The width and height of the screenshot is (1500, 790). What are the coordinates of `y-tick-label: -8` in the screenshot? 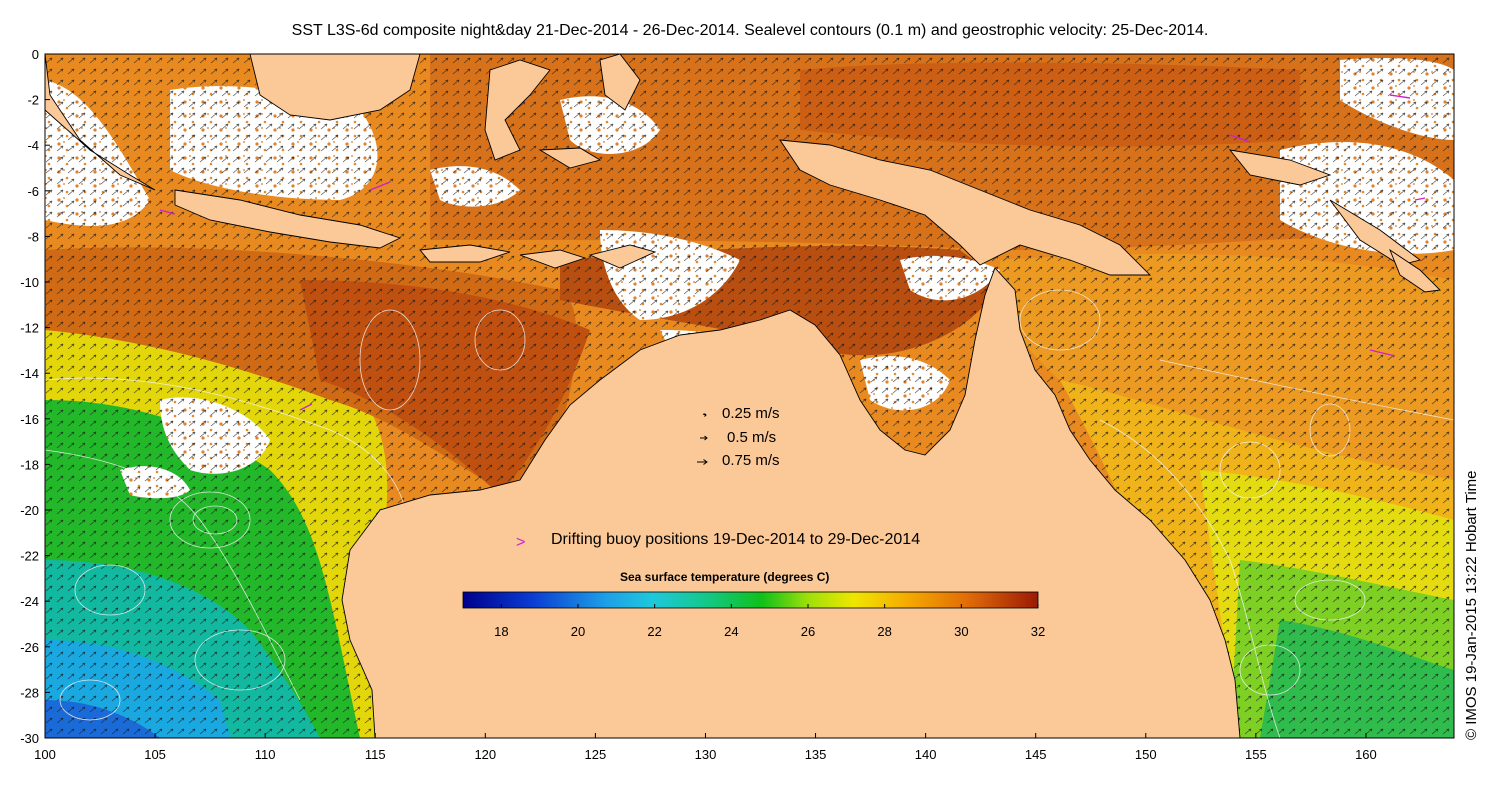 It's located at (33, 236).